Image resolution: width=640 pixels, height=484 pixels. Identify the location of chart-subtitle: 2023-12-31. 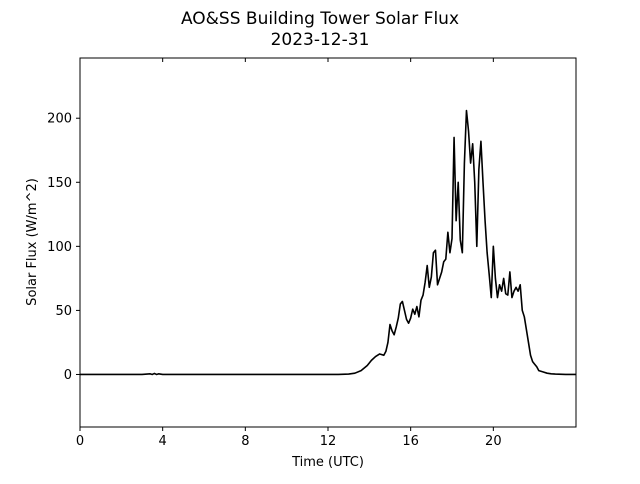
(320, 40).